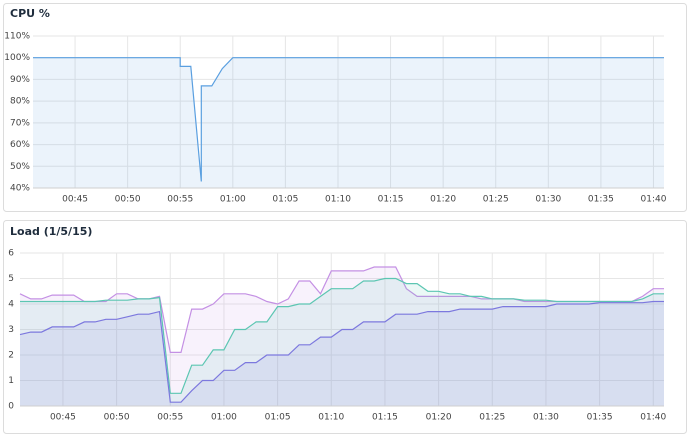 The height and width of the screenshot is (437, 690). Describe the element at coordinates (11, 279) in the screenshot. I see `y-tick-label: 5` at that location.